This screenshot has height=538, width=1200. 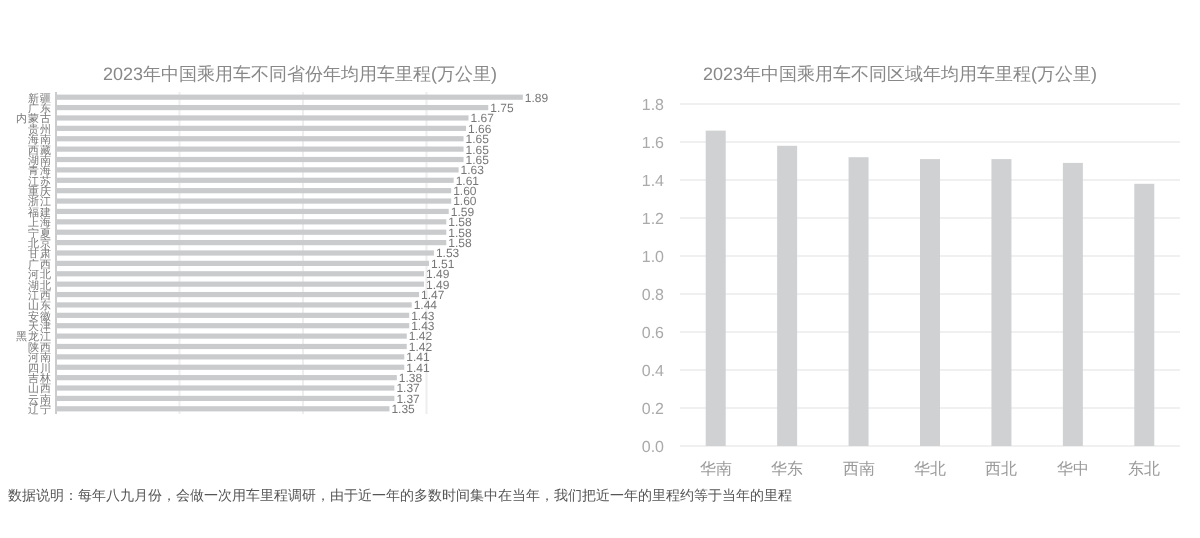 What do you see at coordinates (653, 257) in the screenshot?
I see `y-tick-label: 1.0` at bounding box center [653, 257].